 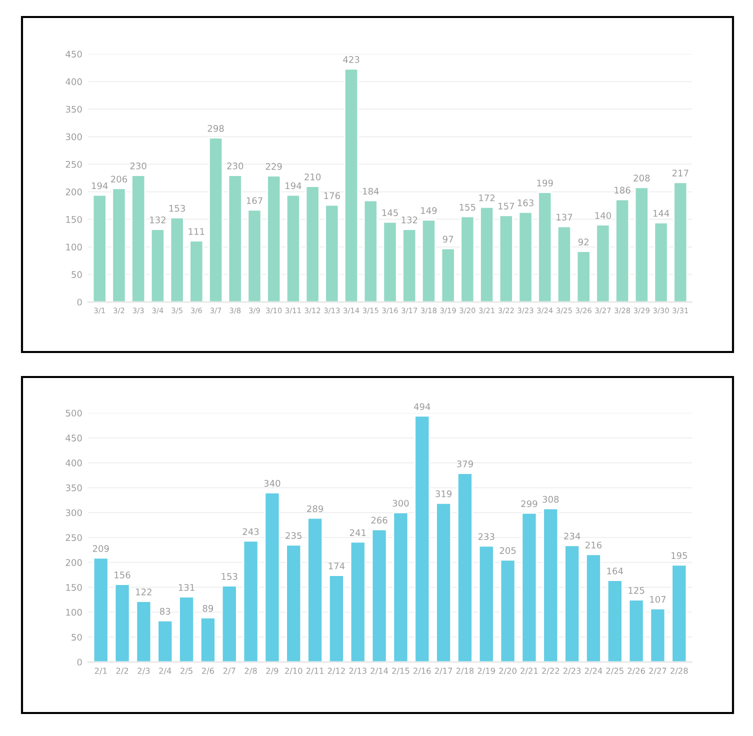 What do you see at coordinates (165, 671) in the screenshot?
I see `x-tick-label: 2/4` at bounding box center [165, 671].